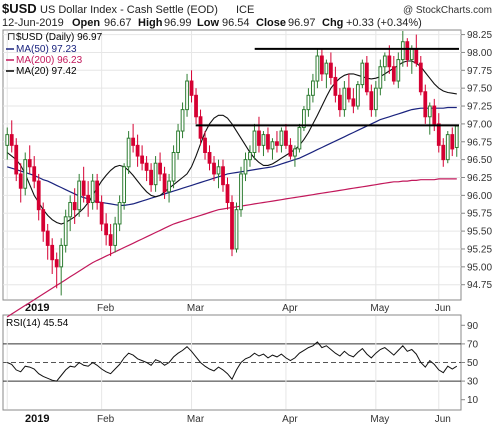 The height and width of the screenshot is (429, 495). Describe the element at coordinates (479, 160) in the screenshot. I see `price-tick-label: 96.50` at that location.